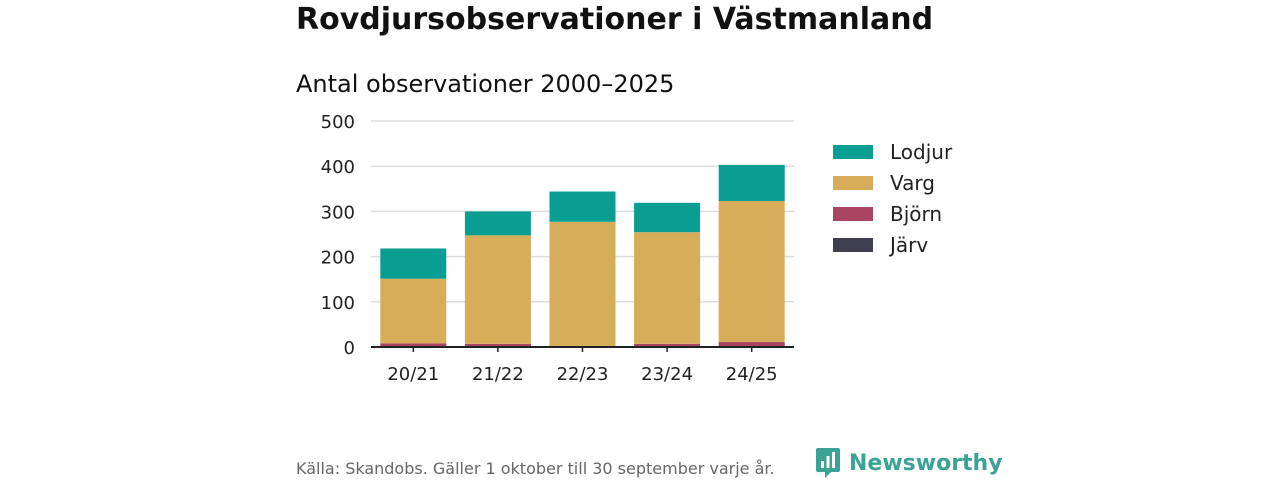  Describe the element at coordinates (413, 263) in the screenshot. I see `bar-Lodjur-20/21` at that location.